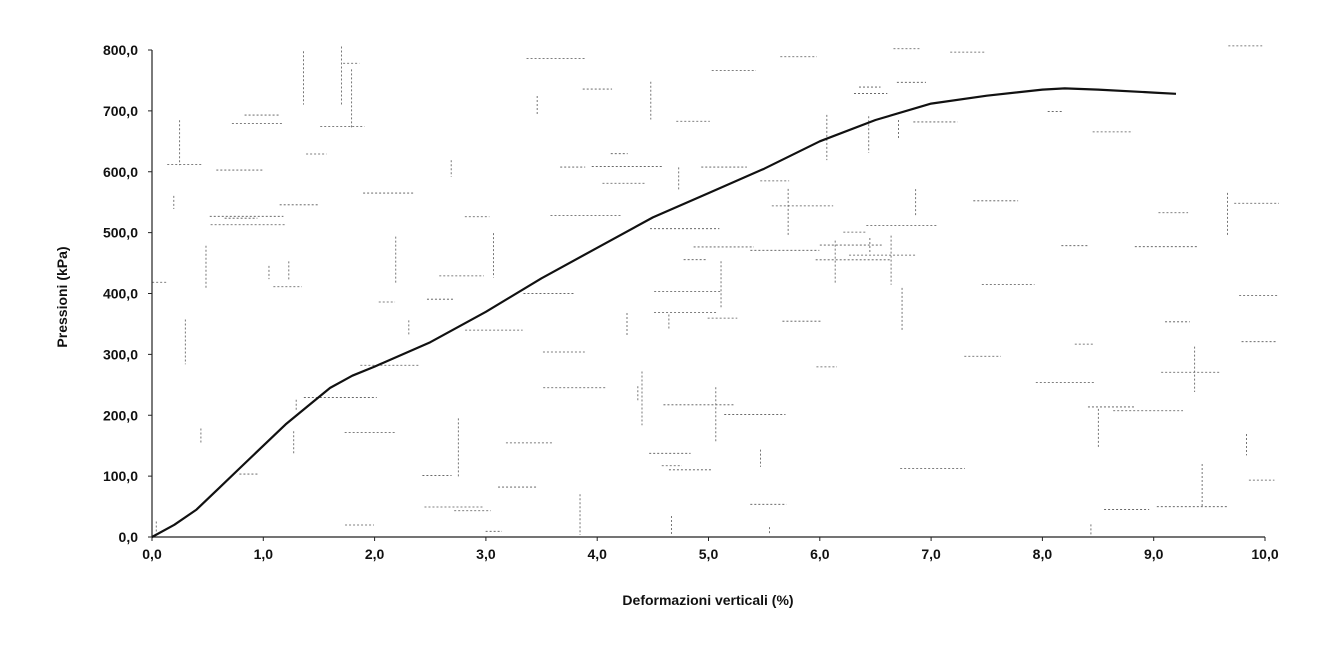 The image size is (1343, 653). Describe the element at coordinates (120, 233) in the screenshot. I see `y-tick-label: 500,0` at that location.